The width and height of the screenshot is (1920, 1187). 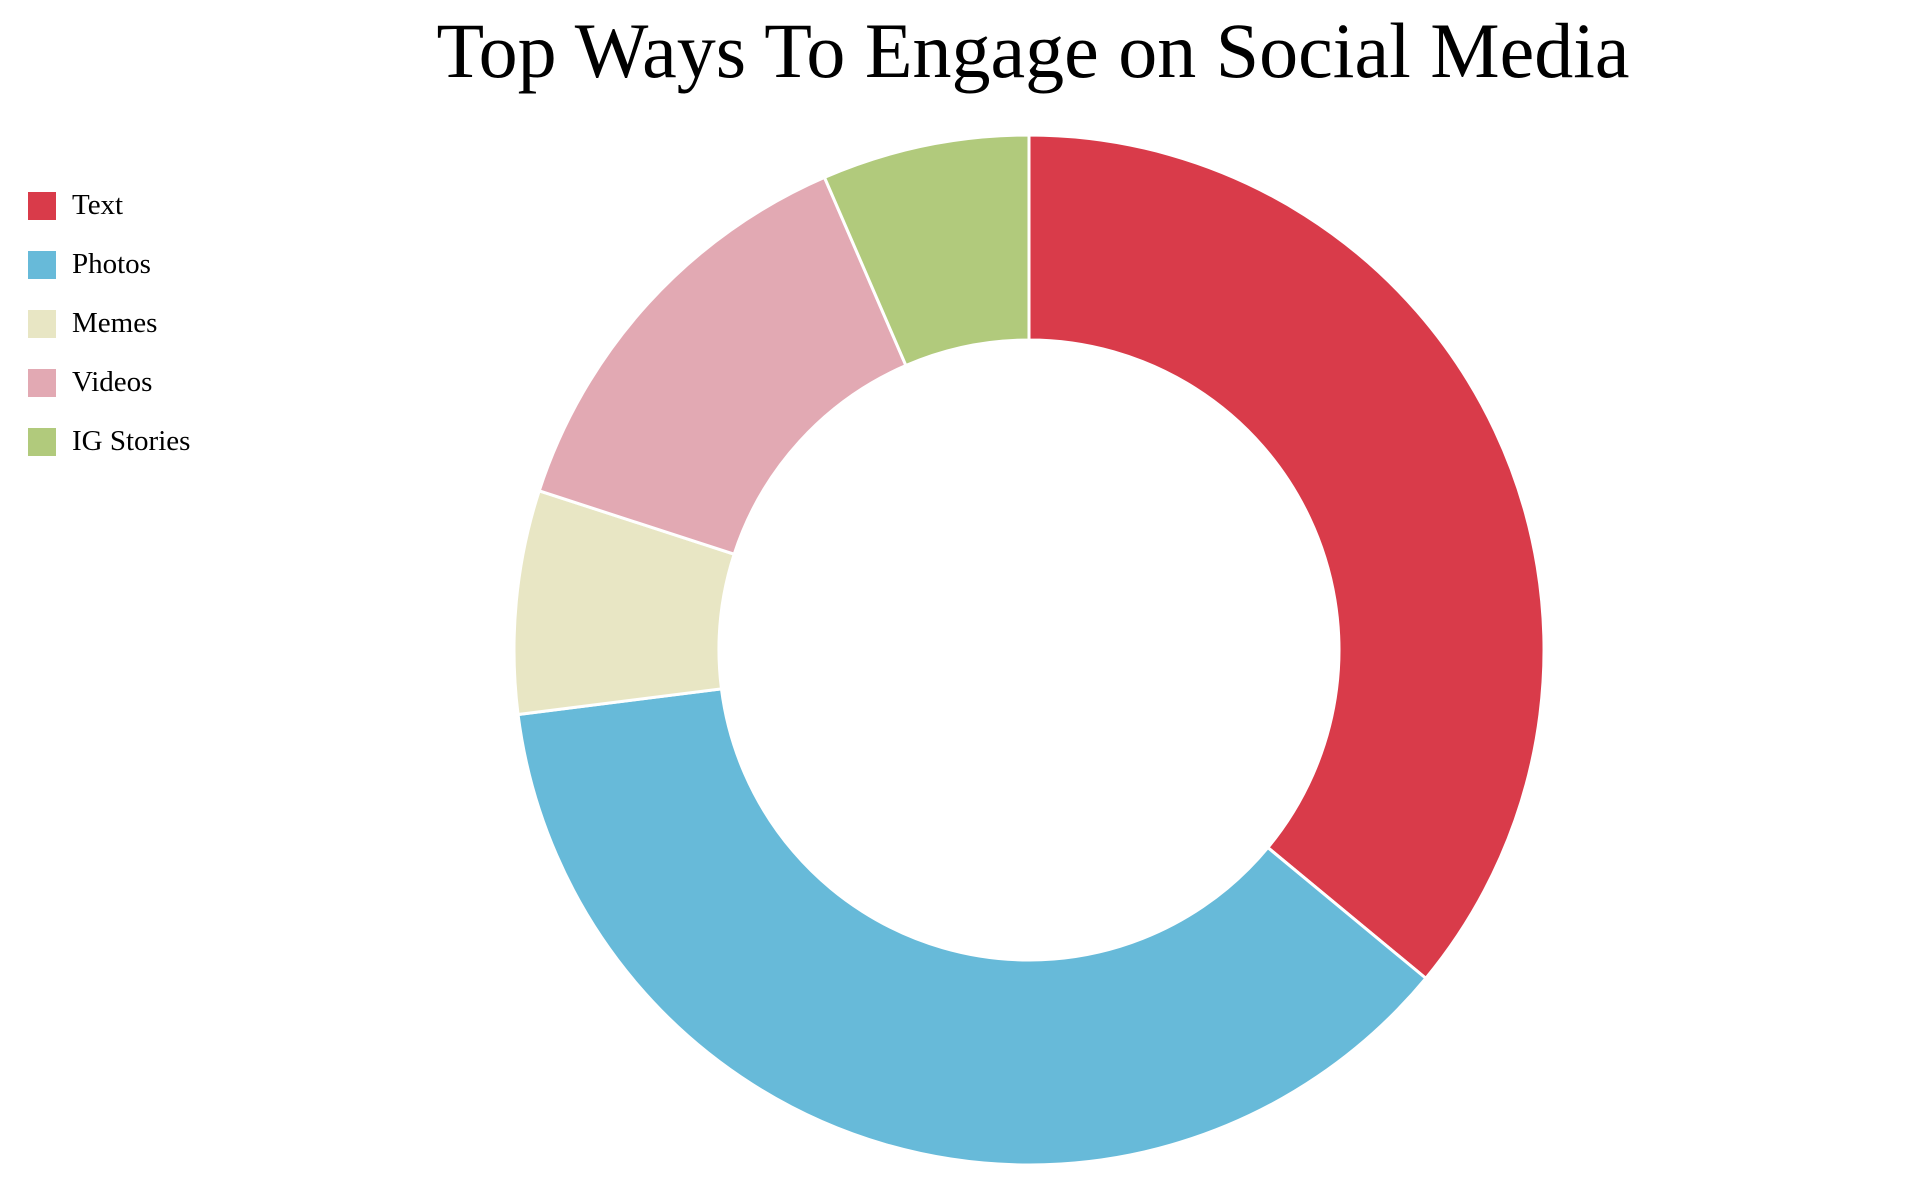 I want to click on legend-item-text: Text, so click(x=109, y=205).